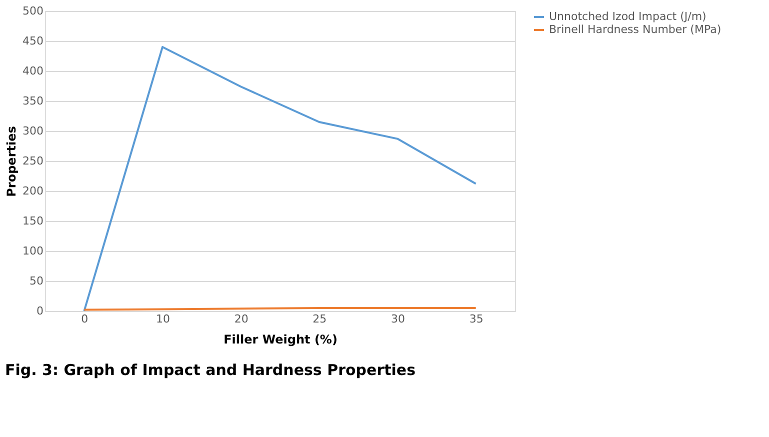  What do you see at coordinates (40, 311) in the screenshot?
I see `y-tick-label: 0` at bounding box center [40, 311].